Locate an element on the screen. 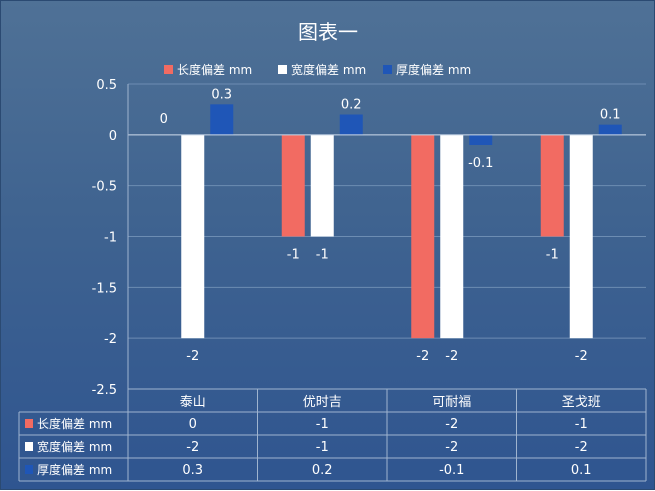 This screenshot has width=655, height=491. y-tick-label: -2 is located at coordinates (110, 339).